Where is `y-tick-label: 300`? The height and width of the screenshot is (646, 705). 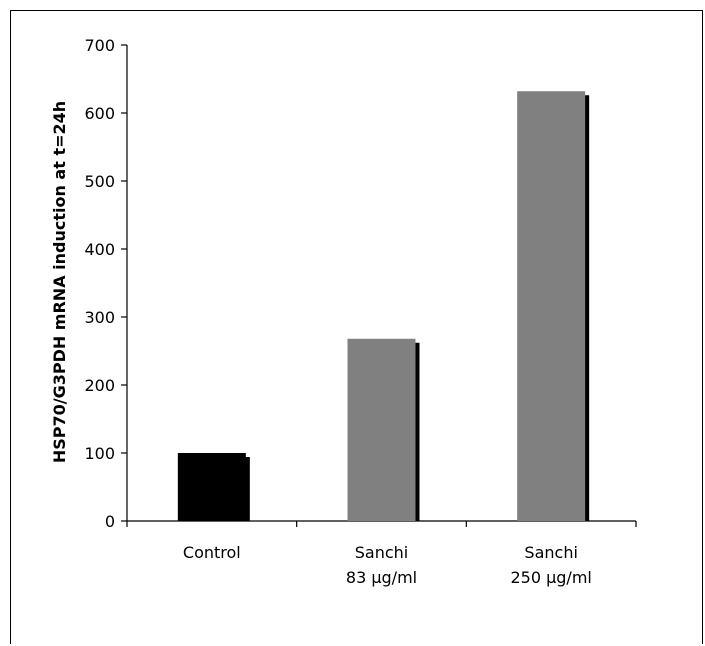
y-tick-label: 300 is located at coordinates (99, 317).